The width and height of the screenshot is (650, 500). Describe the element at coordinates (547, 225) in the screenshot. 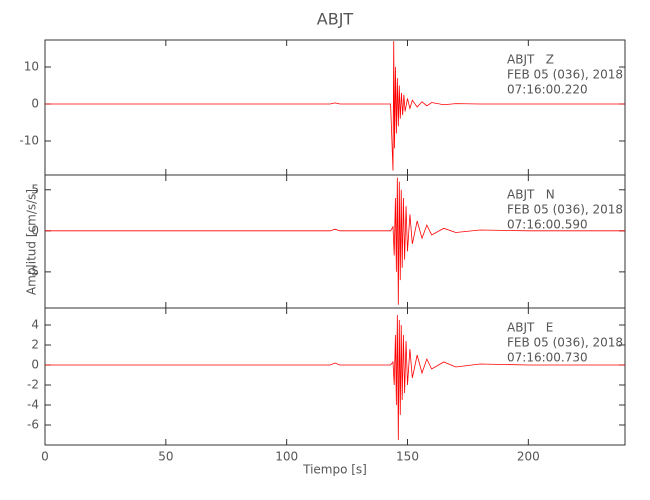

I see `annotation: 07:16:00.590` at that location.